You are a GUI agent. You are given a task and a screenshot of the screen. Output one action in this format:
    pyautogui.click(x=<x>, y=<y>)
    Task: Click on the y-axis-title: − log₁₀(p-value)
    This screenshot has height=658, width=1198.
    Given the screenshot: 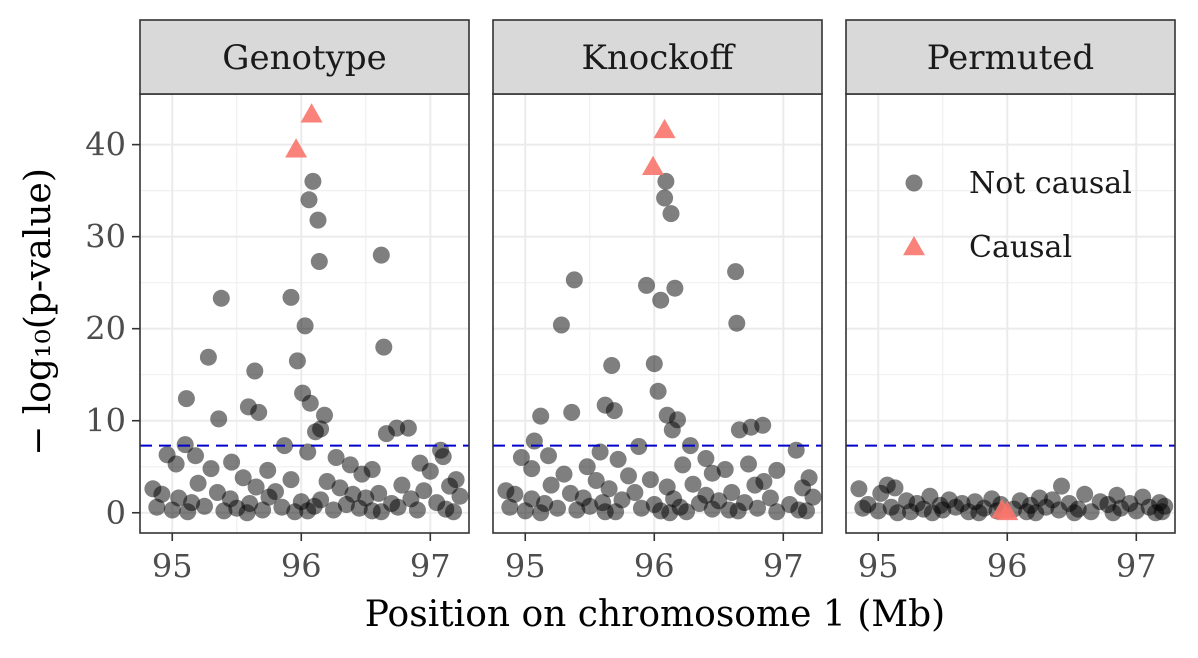 What is the action you would take?
    pyautogui.click(x=38, y=312)
    